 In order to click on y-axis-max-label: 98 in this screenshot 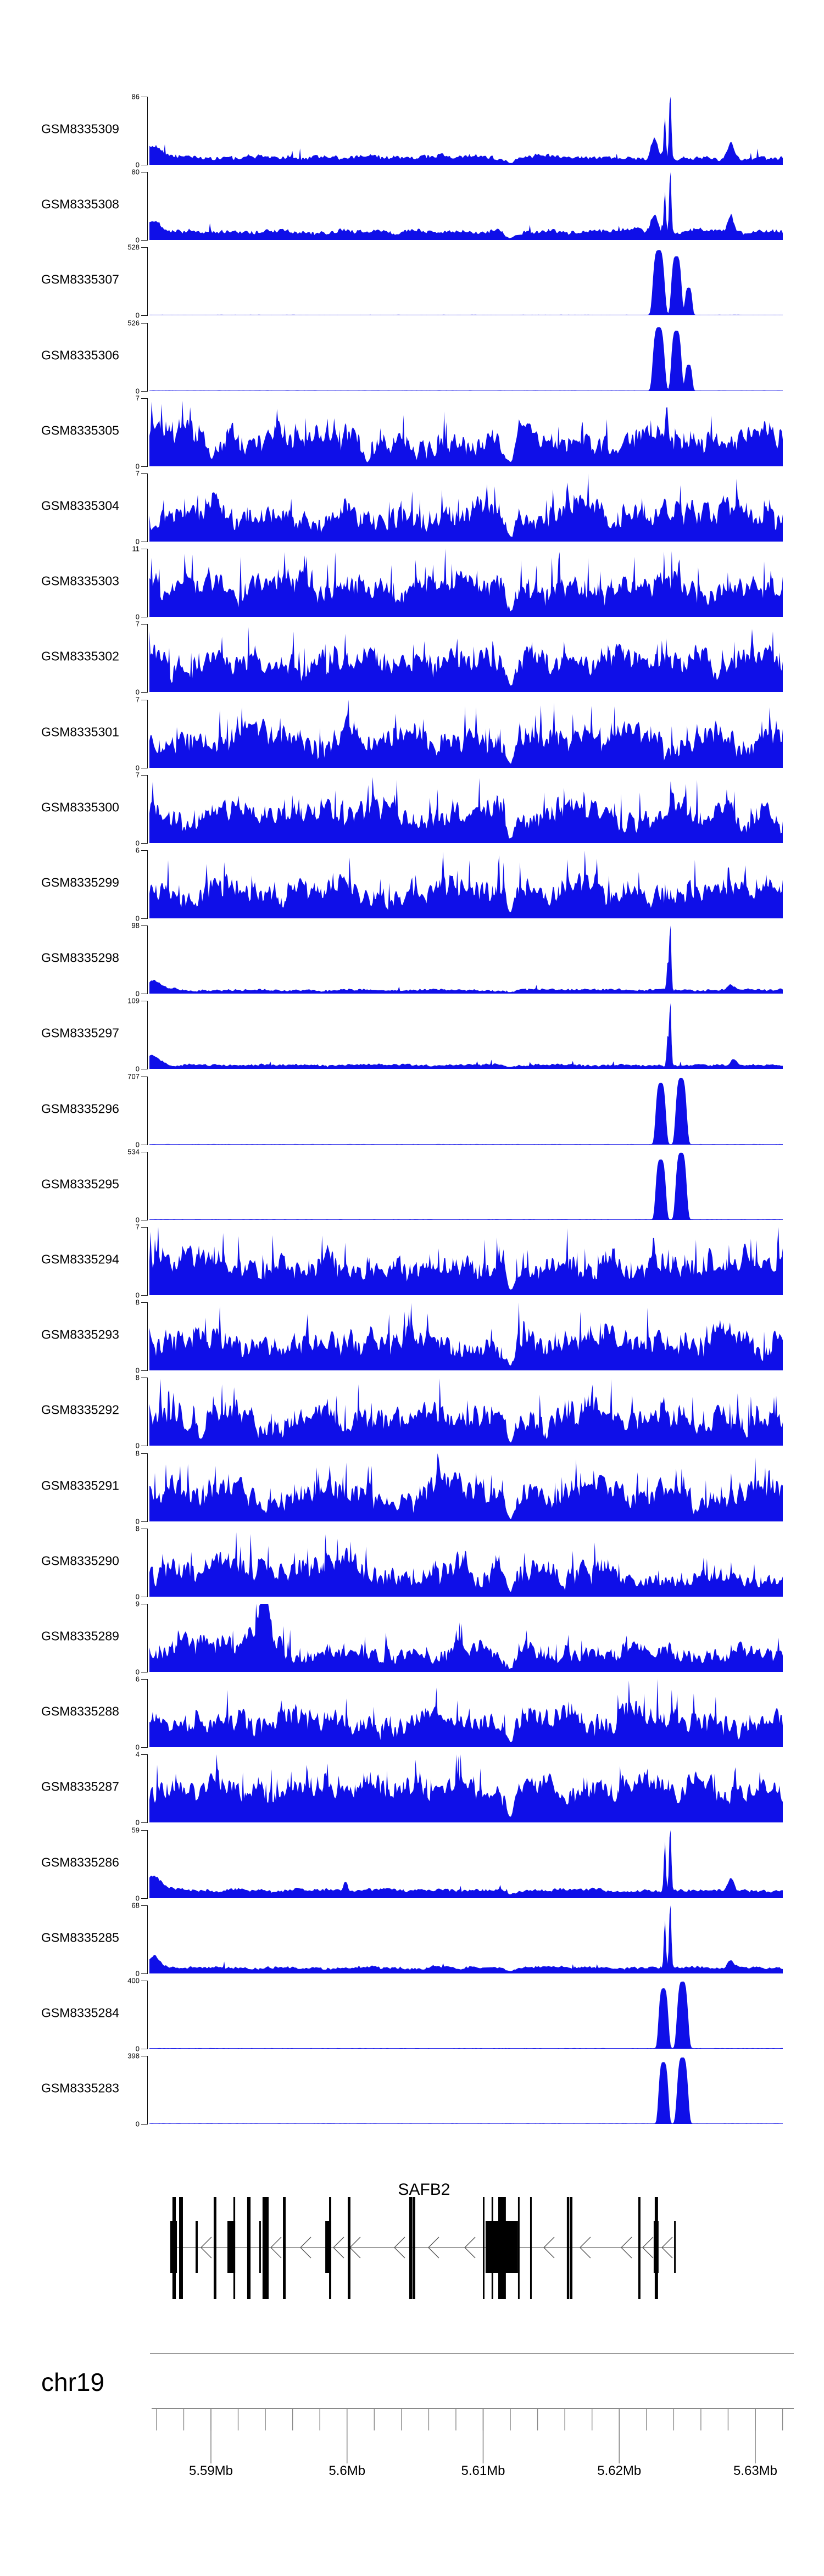, I will do `click(135, 925)`.